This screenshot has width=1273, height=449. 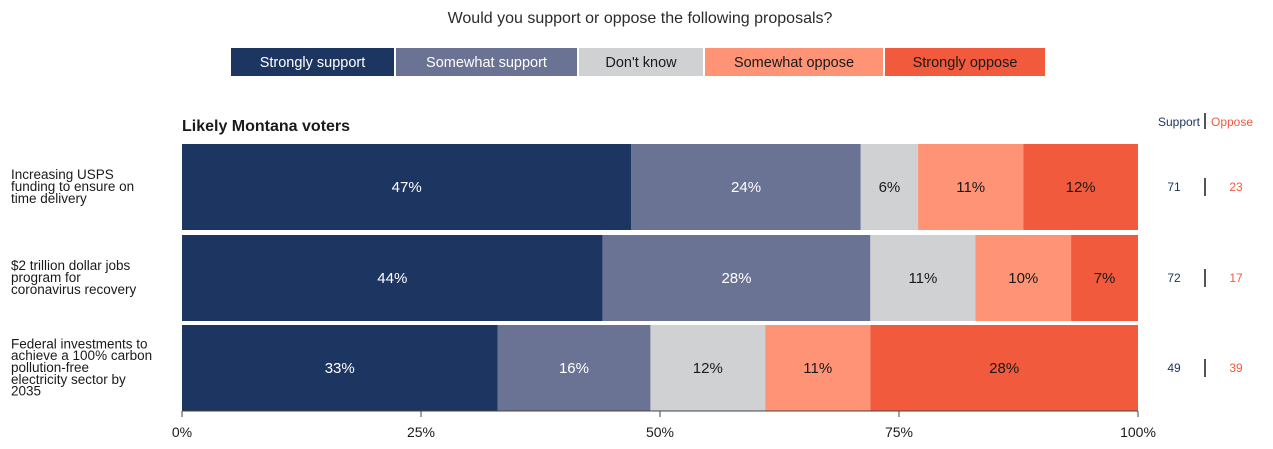 I want to click on legend-swatch-strongly-oppose, so click(x=965, y=62).